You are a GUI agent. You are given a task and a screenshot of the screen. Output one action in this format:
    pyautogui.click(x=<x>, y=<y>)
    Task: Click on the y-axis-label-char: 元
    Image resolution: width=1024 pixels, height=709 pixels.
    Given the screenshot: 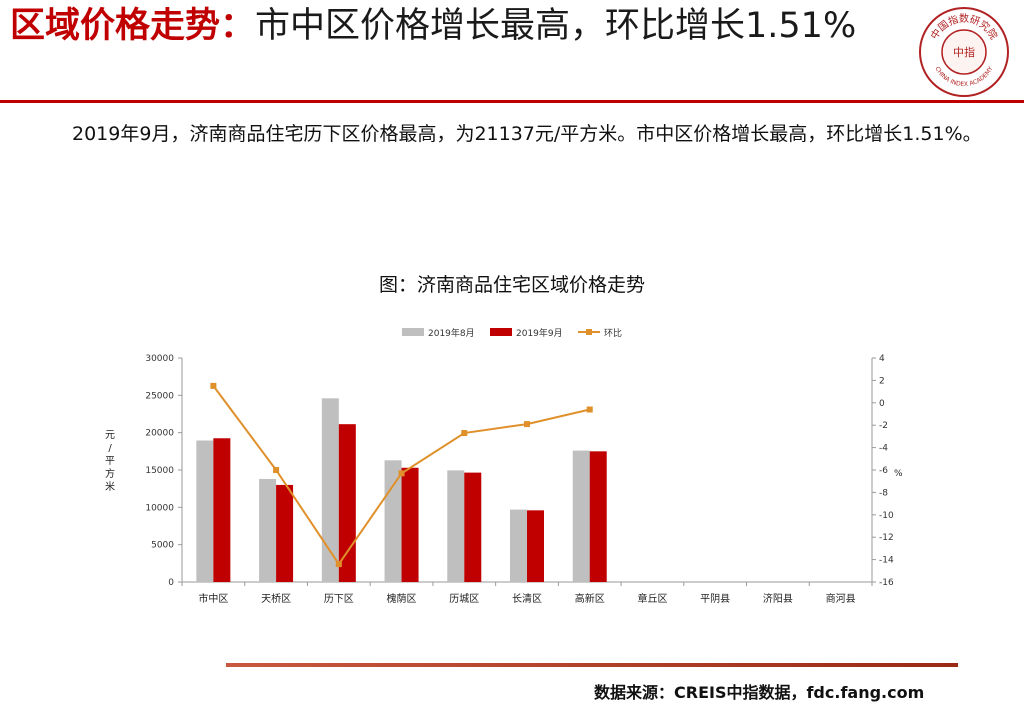 What is the action you would take?
    pyautogui.click(x=110, y=435)
    